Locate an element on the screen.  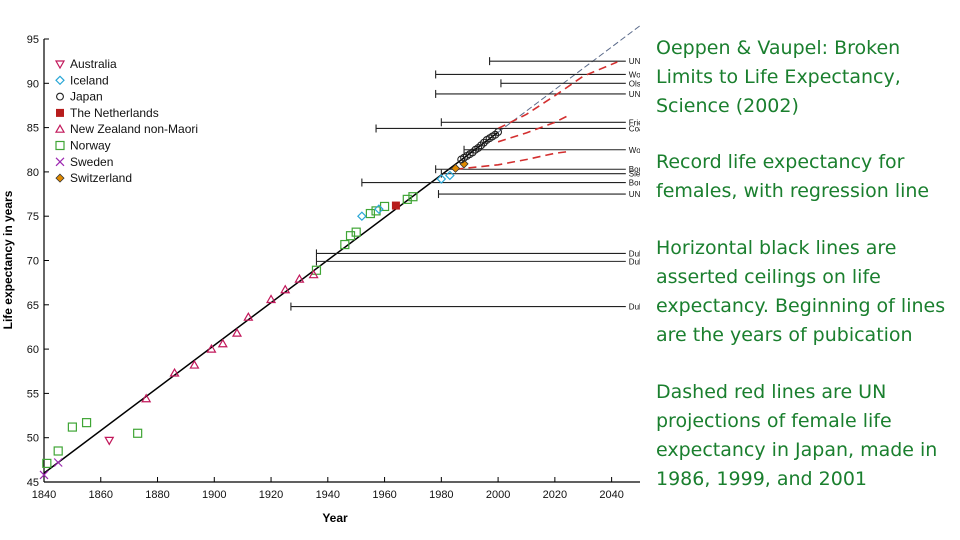
x-tick-label: 1920 is located at coordinates (271, 495).